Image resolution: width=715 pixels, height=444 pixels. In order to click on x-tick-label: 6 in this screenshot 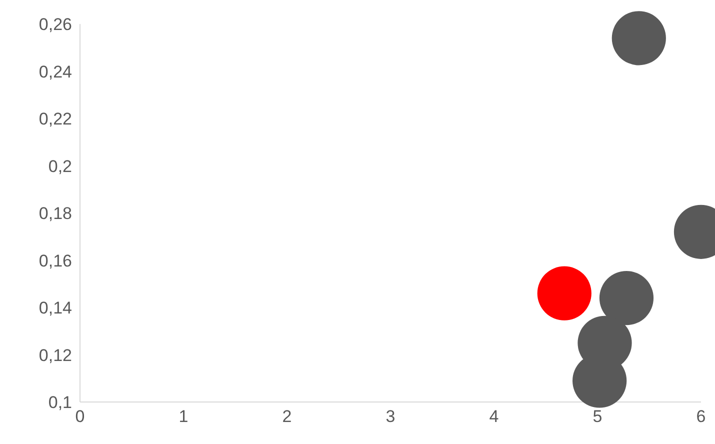, I will do `click(701, 416)`.